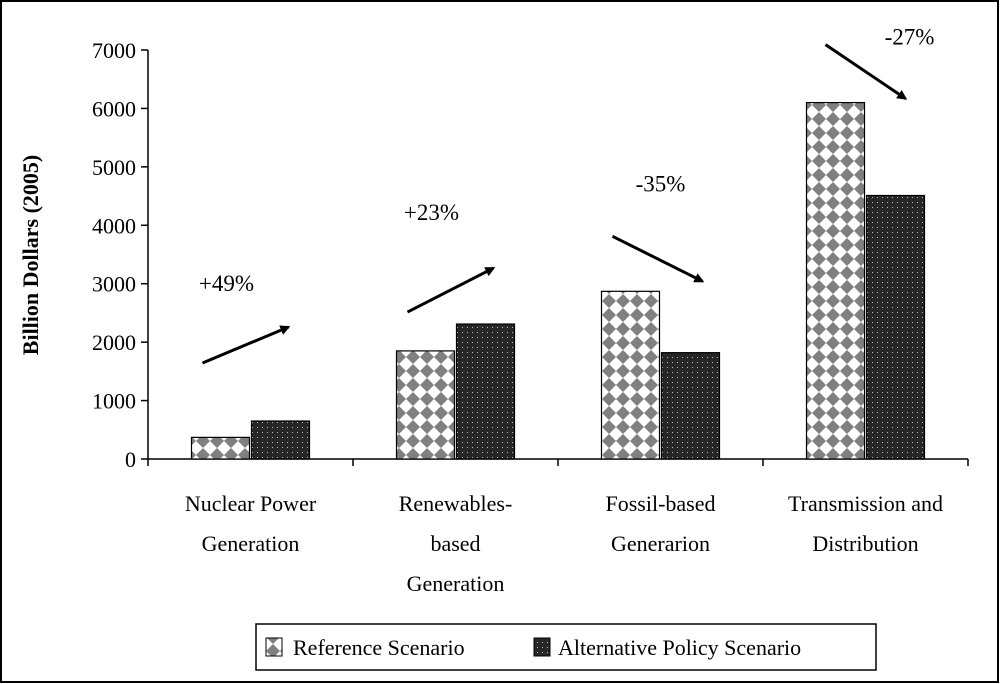 The height and width of the screenshot is (684, 1000). I want to click on y-tick-label: 0, so click(130, 459).